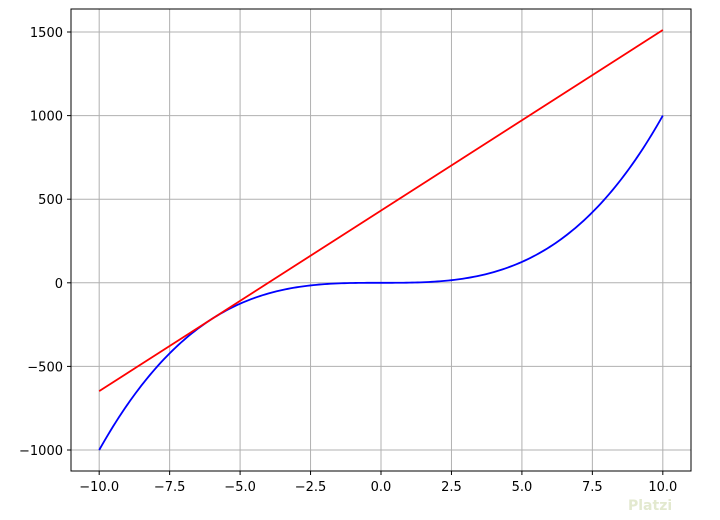  I want to click on x-tick-label: 7.5, so click(592, 487).